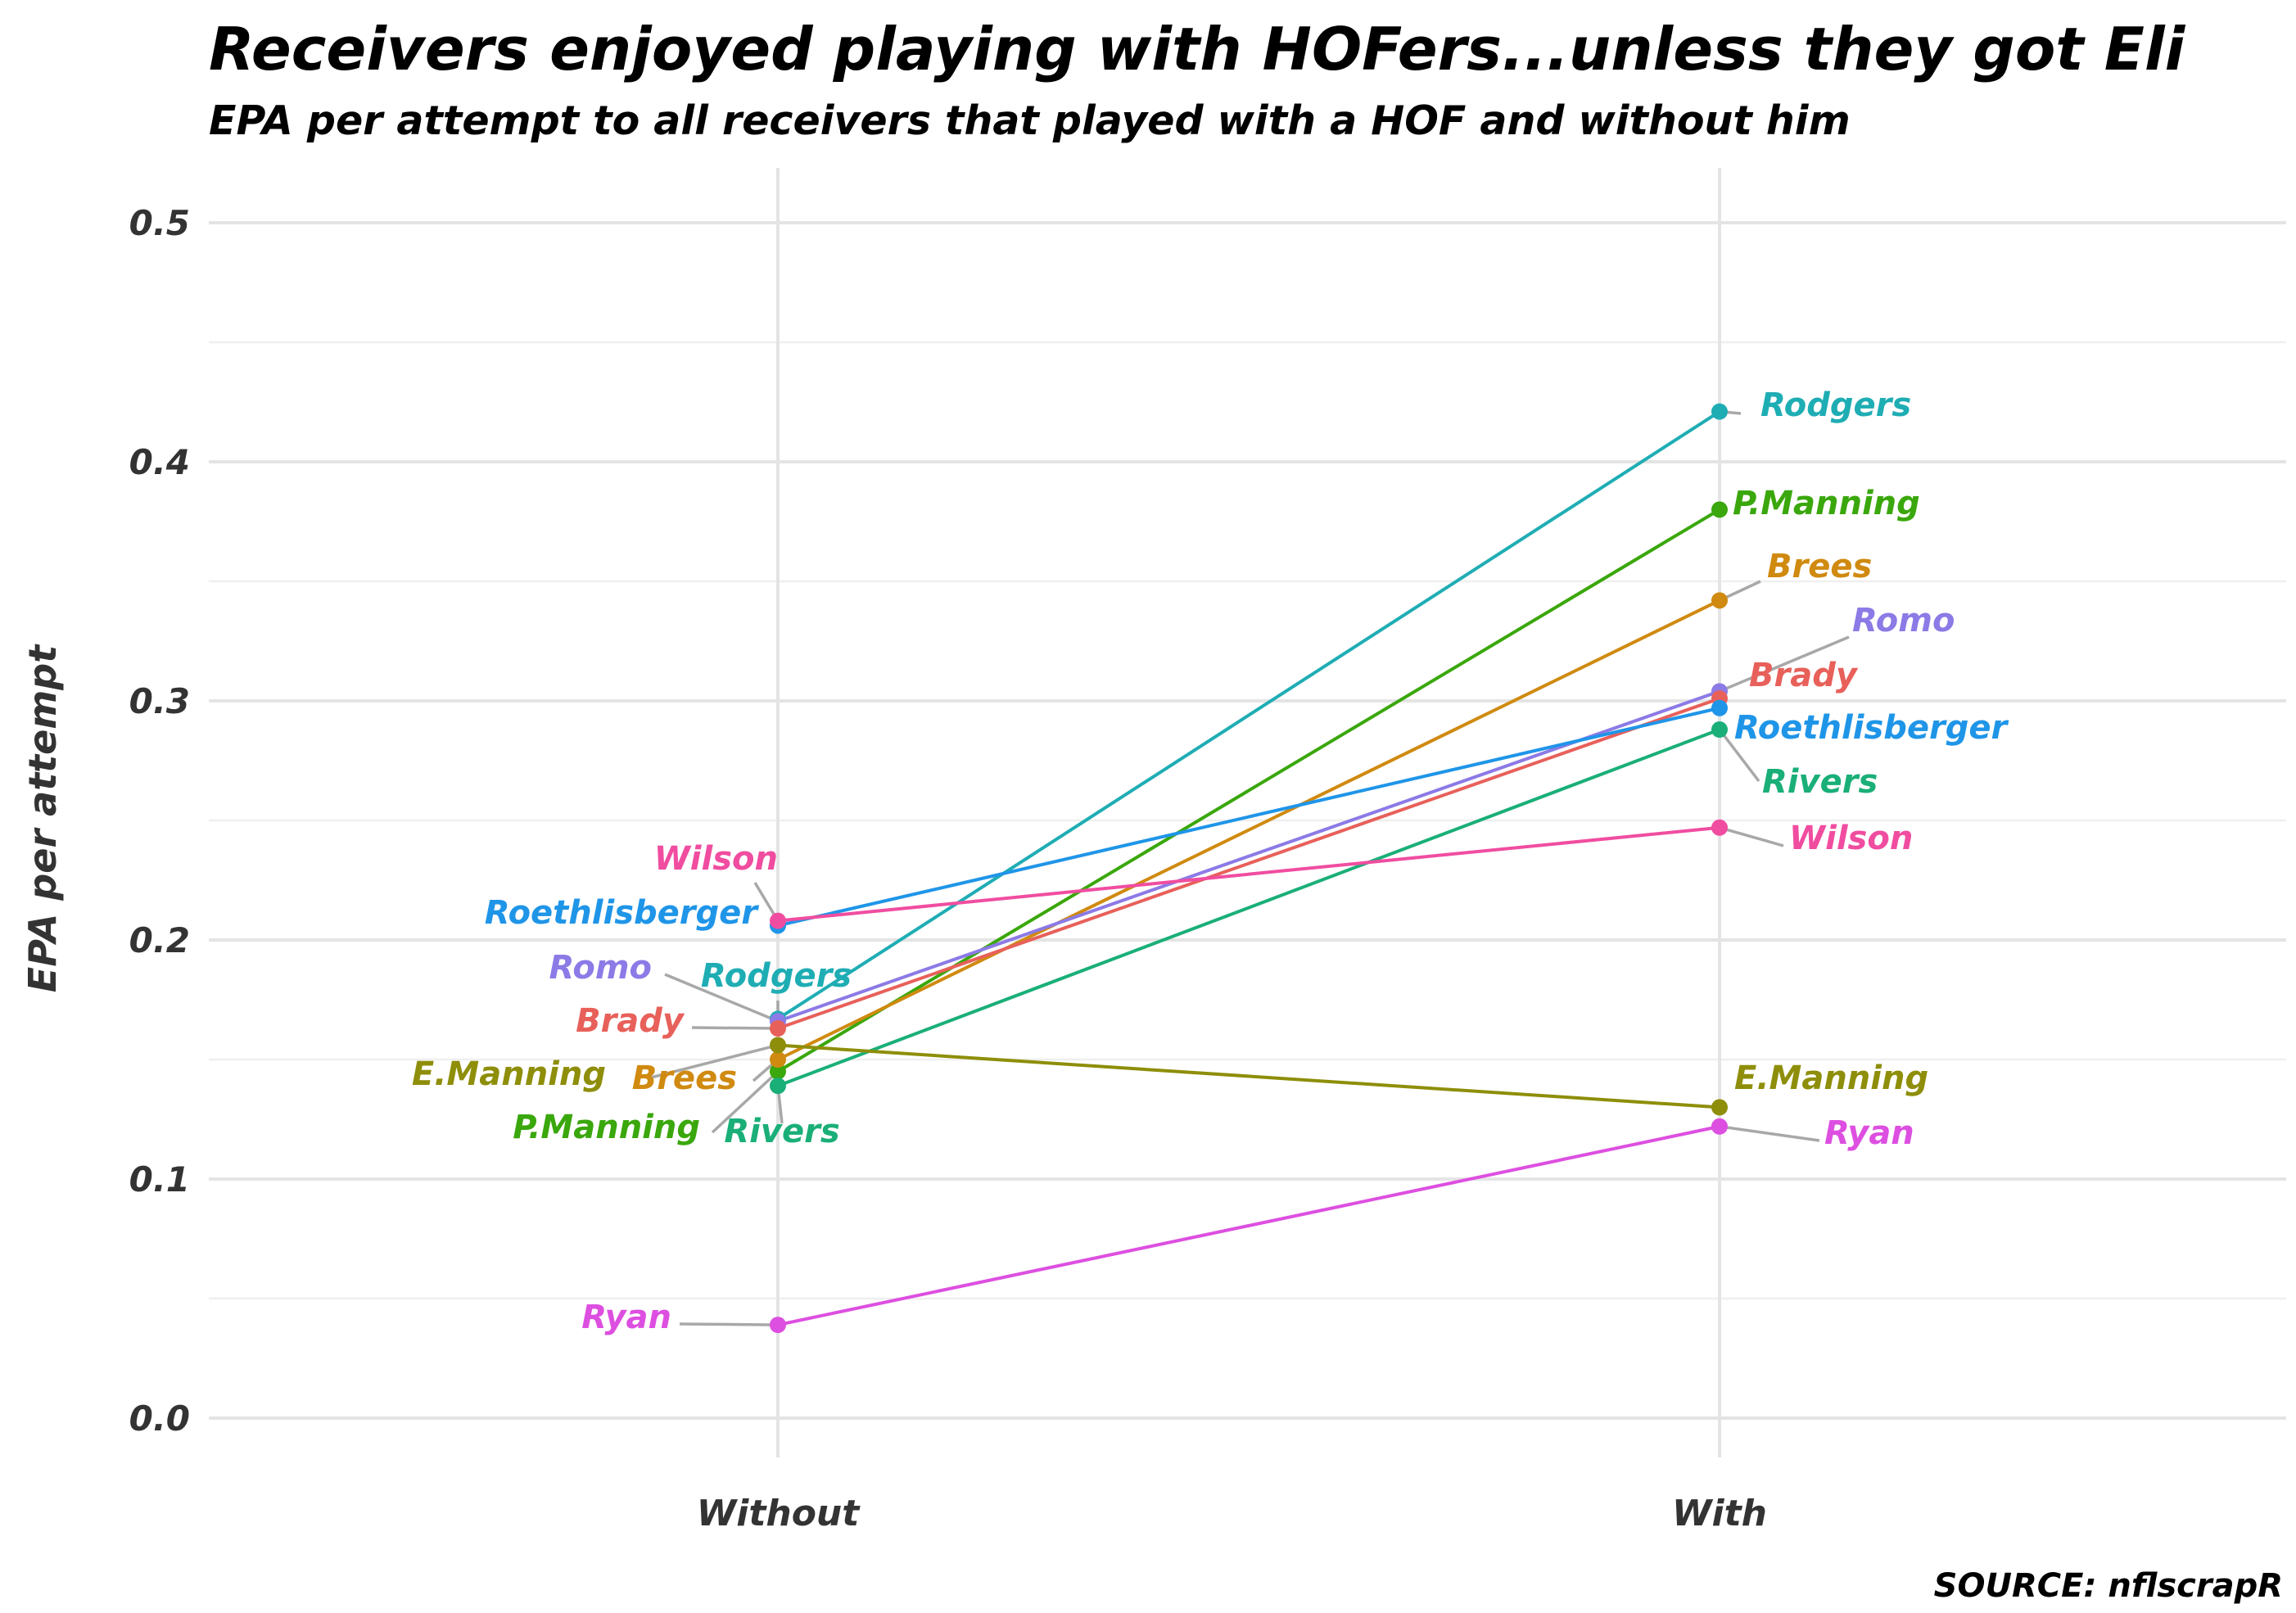 This screenshot has width=2296, height=1613. What do you see at coordinates (778, 1028) in the screenshot?
I see `data-point-brady-without` at bounding box center [778, 1028].